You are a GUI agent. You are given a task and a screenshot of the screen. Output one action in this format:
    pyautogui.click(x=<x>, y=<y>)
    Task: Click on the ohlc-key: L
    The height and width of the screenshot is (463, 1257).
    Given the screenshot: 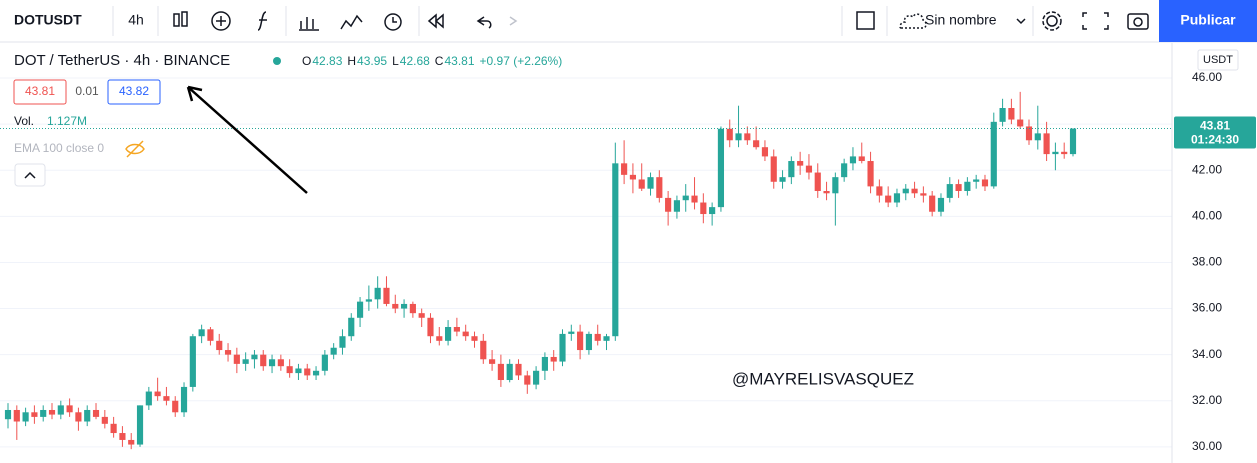 What is the action you would take?
    pyautogui.click(x=395, y=61)
    